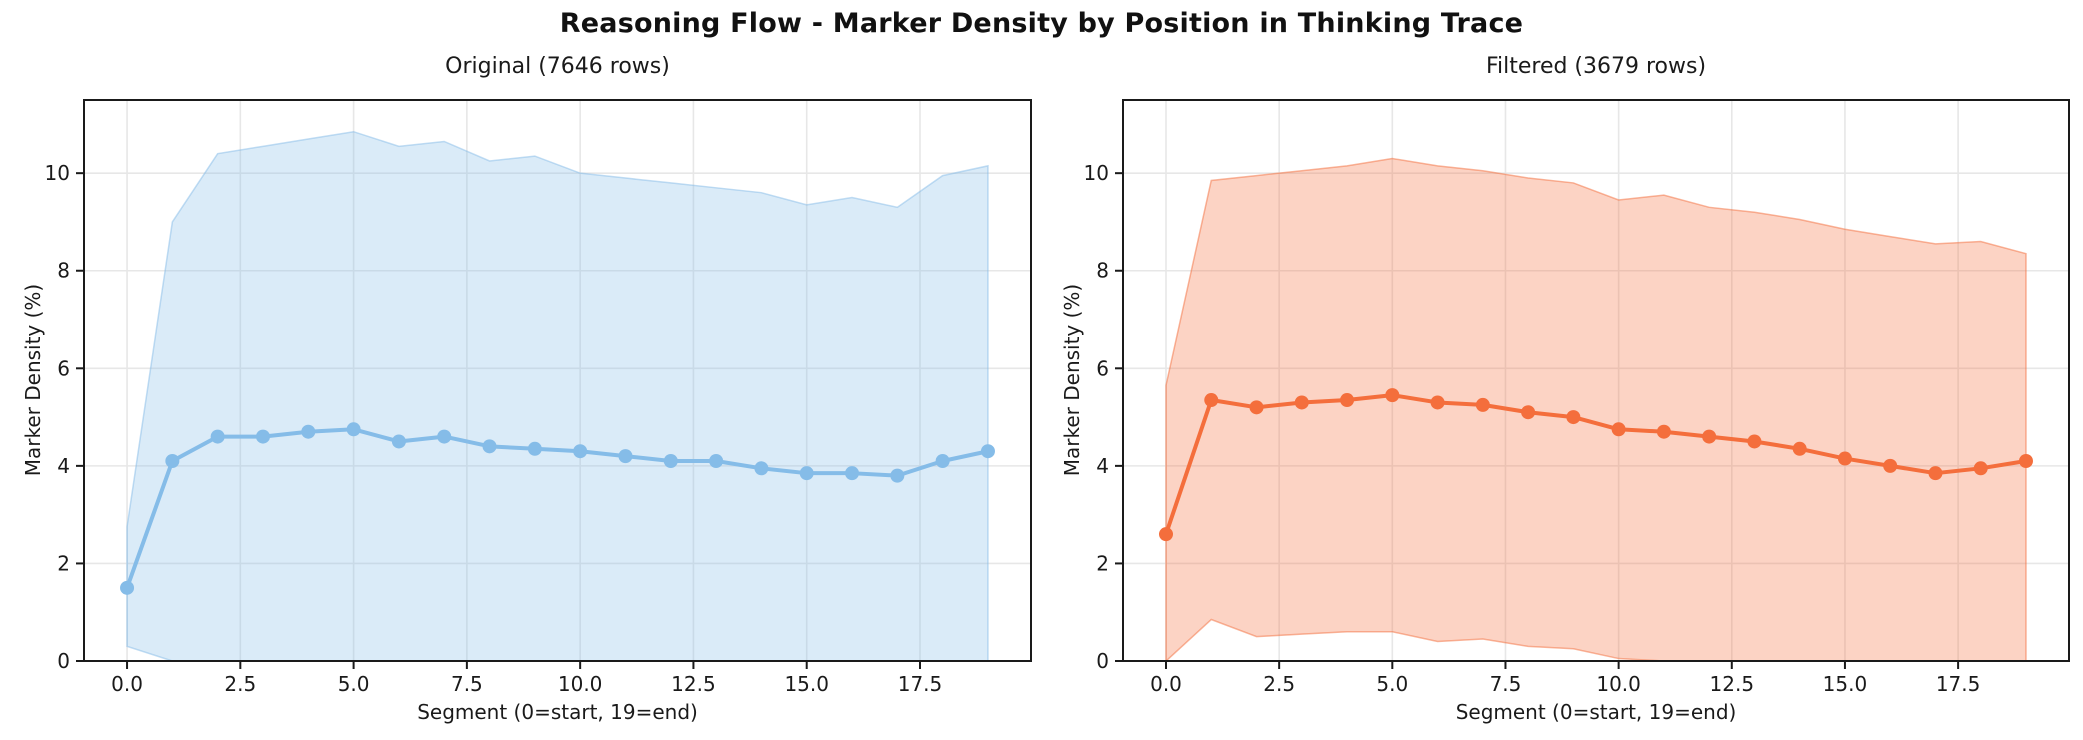 Image resolution: width=2083 pixels, height=740 pixels. Describe the element at coordinates (557, 712) in the screenshot. I see `x-axis-label-original: Segment (0=start, 19=end)` at that location.